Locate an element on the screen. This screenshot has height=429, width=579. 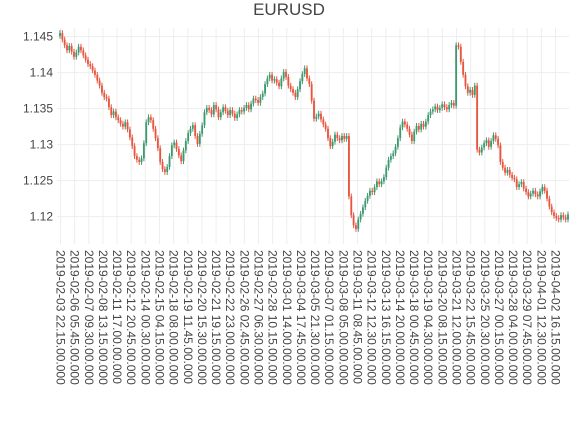
y-tick-label: 1.14 is located at coordinates (42, 73).